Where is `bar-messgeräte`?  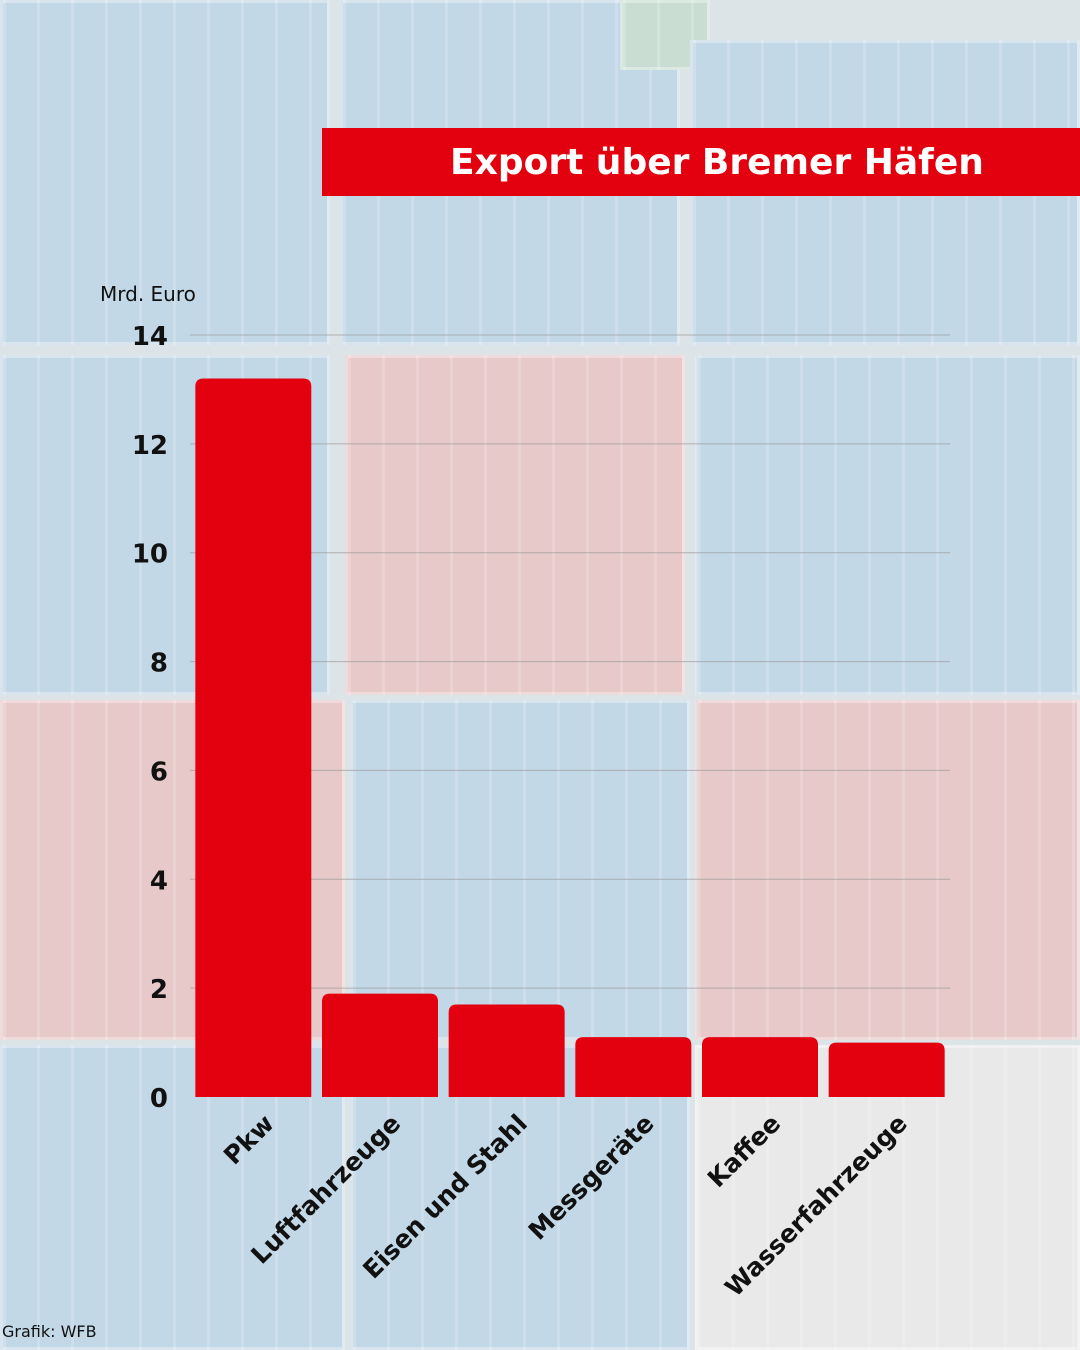 bar-messgeräte is located at coordinates (633, 1067).